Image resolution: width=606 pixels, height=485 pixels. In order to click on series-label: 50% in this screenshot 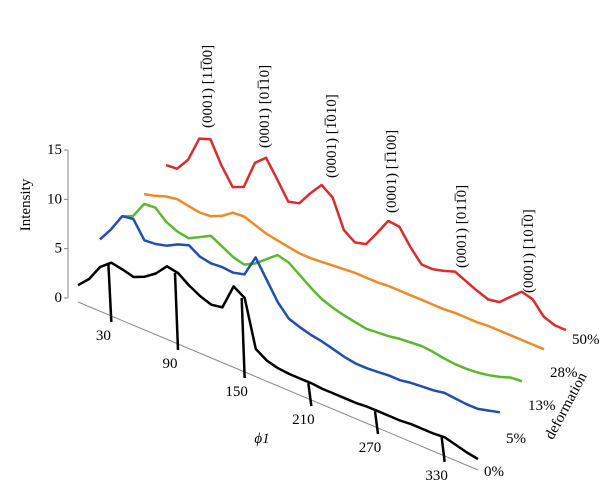, I will do `click(586, 340)`.